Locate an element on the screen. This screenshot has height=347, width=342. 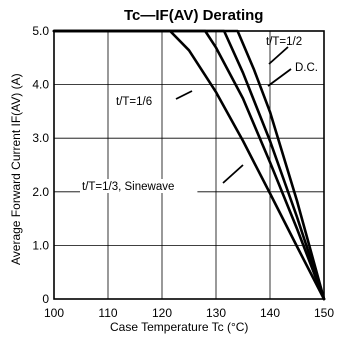
x-tick-label: 100 is located at coordinates (54, 313).